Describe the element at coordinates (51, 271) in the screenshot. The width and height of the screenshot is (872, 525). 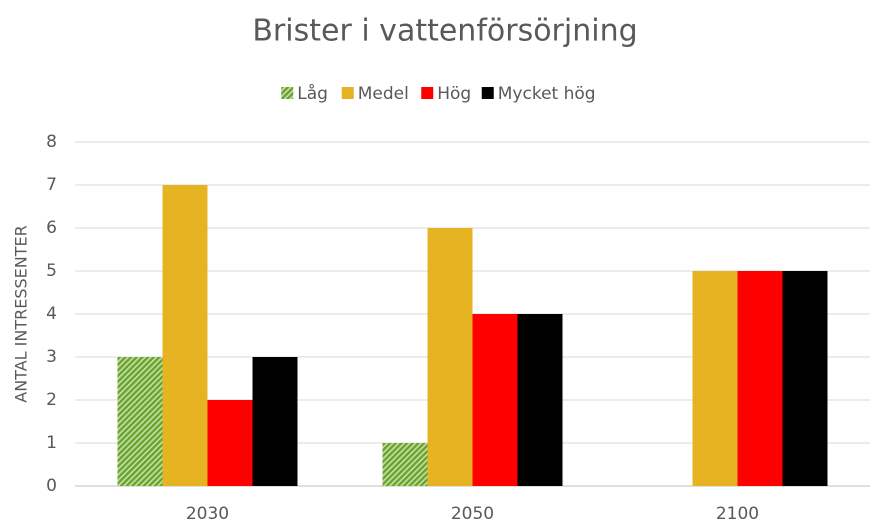
I see `y-tick-label: 5` at that location.